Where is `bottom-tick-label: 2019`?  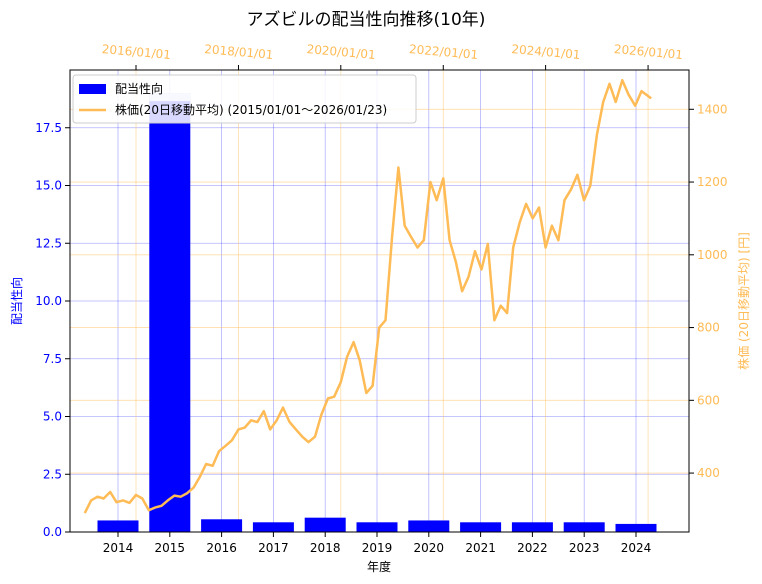 bottom-tick-label: 2019 is located at coordinates (377, 548).